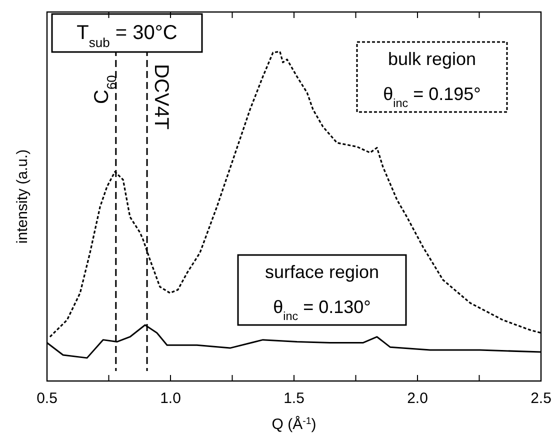 The width and height of the screenshot is (555, 436). I want to click on x-axis-title: Q (Å$^{-1}$), so click(294, 424).